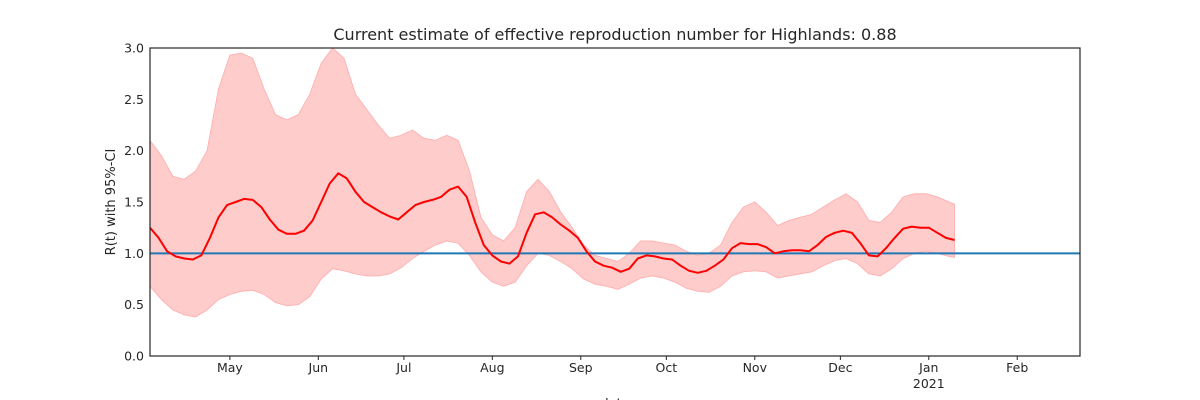 The height and width of the screenshot is (400, 1200). I want to click on x-tick-label: May, so click(230, 367).